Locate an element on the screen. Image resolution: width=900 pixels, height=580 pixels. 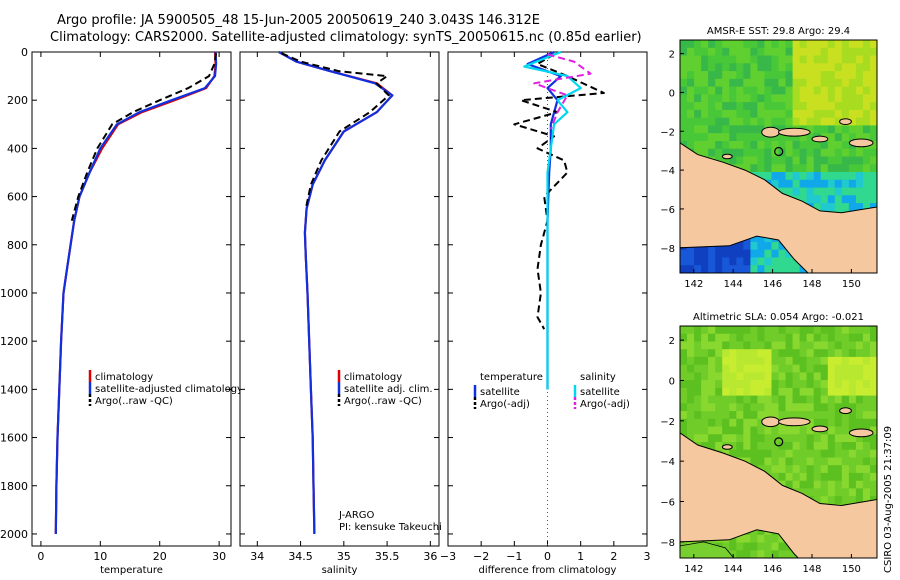
sst_map-land-new-guinea is located at coordinates (778, 207).